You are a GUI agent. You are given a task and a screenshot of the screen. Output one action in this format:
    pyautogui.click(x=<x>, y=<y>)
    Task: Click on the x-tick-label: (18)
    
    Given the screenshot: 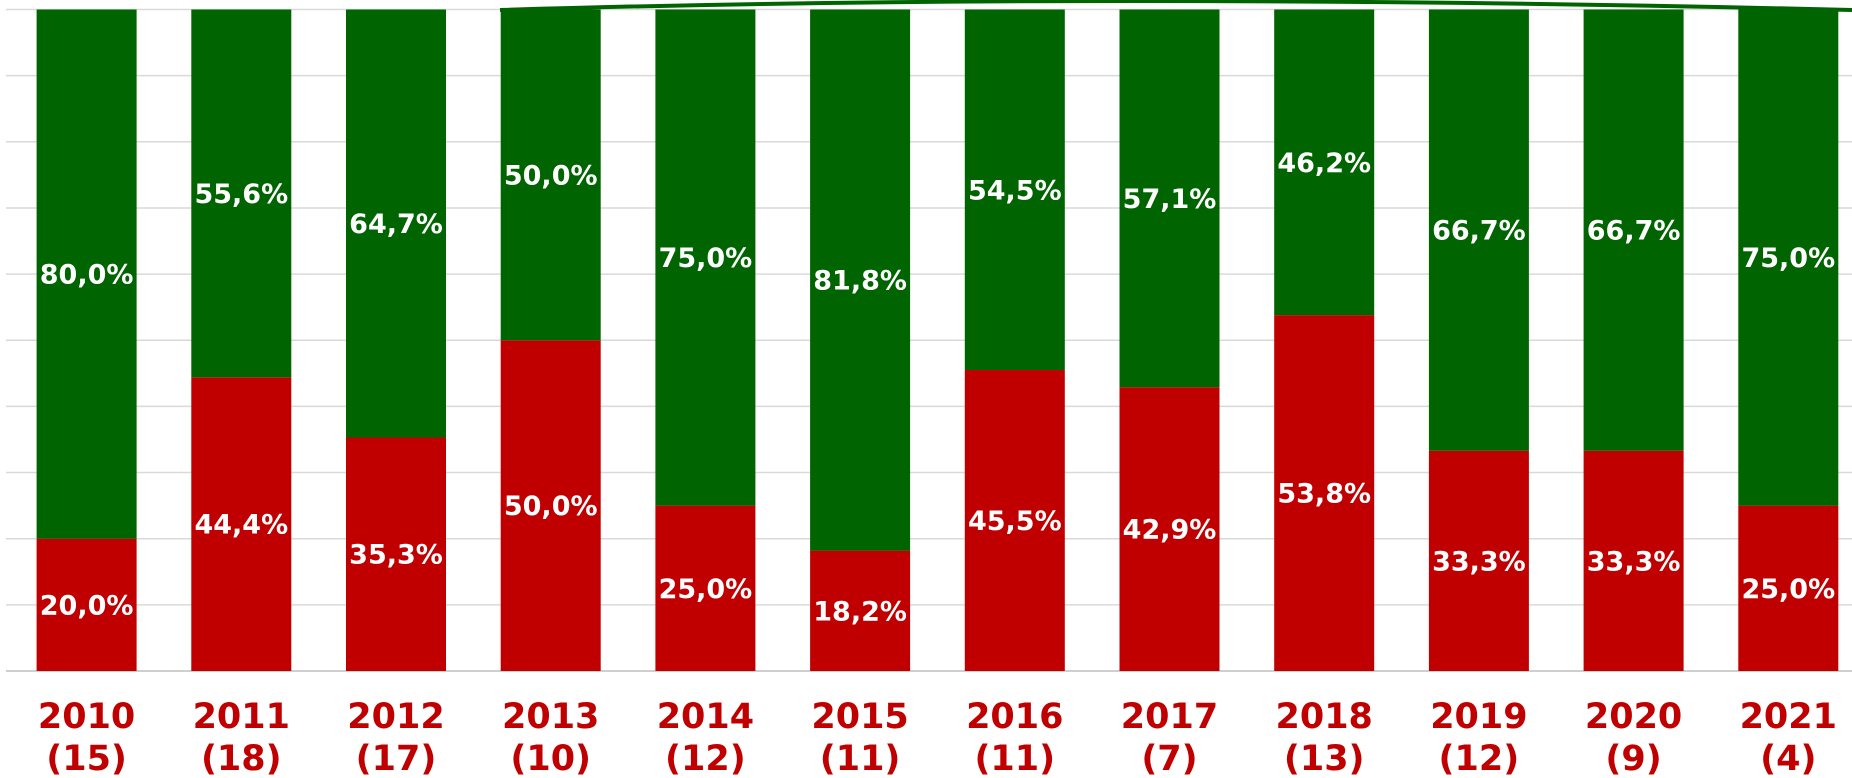 What is the action you would take?
    pyautogui.click(x=241, y=758)
    